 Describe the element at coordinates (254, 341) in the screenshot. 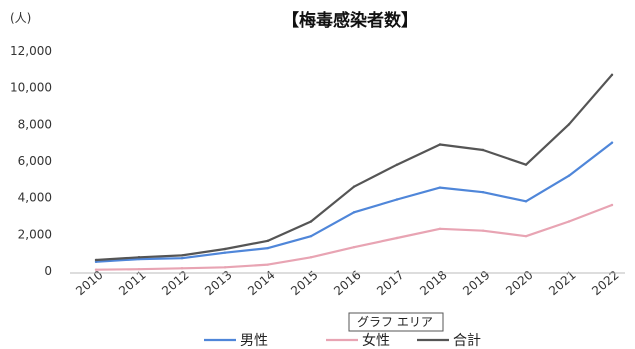

I see `legend-label: 男性` at that location.